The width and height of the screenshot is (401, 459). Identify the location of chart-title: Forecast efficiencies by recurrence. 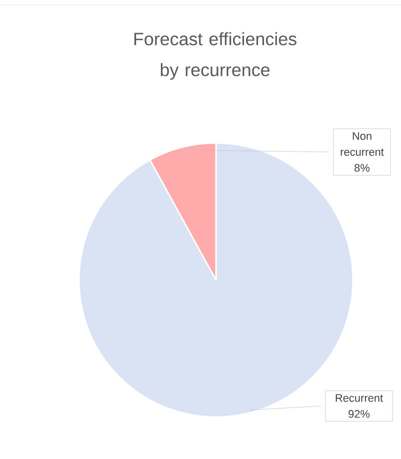
(215, 56).